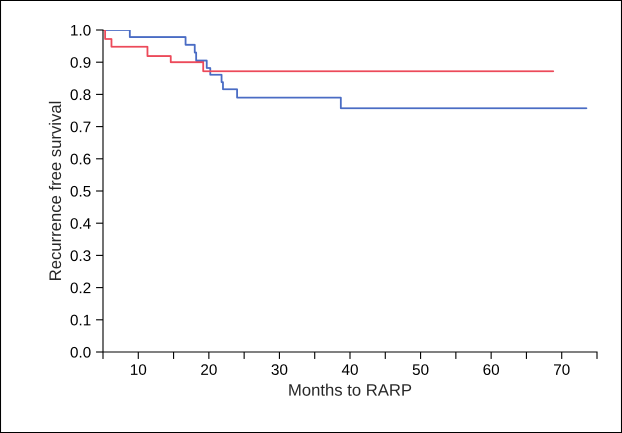 The image size is (622, 433). What do you see at coordinates (280, 370) in the screenshot?
I see `x-tick-label: 30` at bounding box center [280, 370].